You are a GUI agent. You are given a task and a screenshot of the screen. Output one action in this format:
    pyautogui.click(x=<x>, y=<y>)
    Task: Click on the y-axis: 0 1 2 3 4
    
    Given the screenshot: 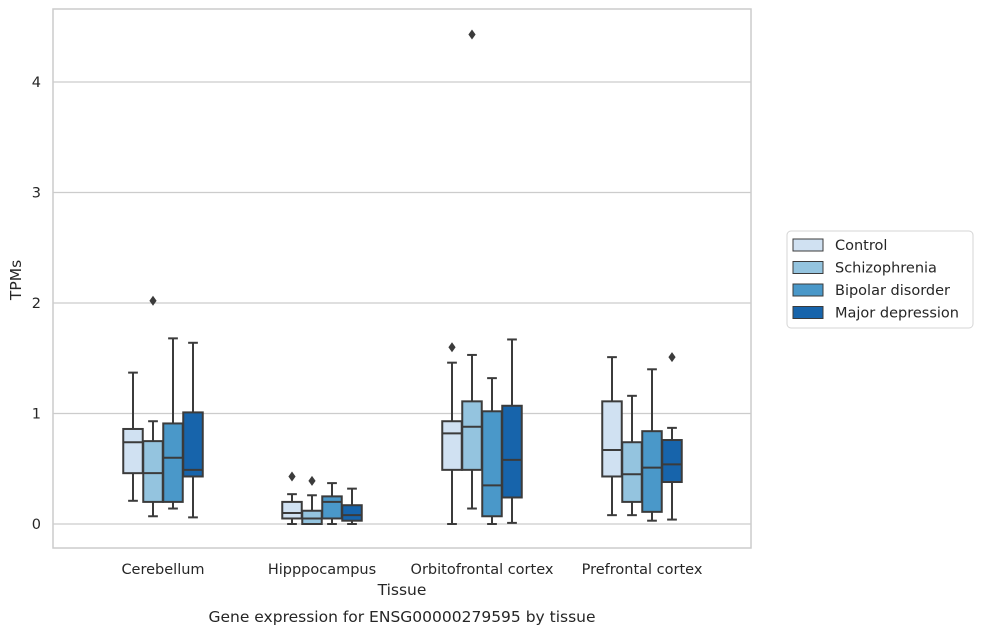 What is the action you would take?
    pyautogui.click(x=36, y=304)
    